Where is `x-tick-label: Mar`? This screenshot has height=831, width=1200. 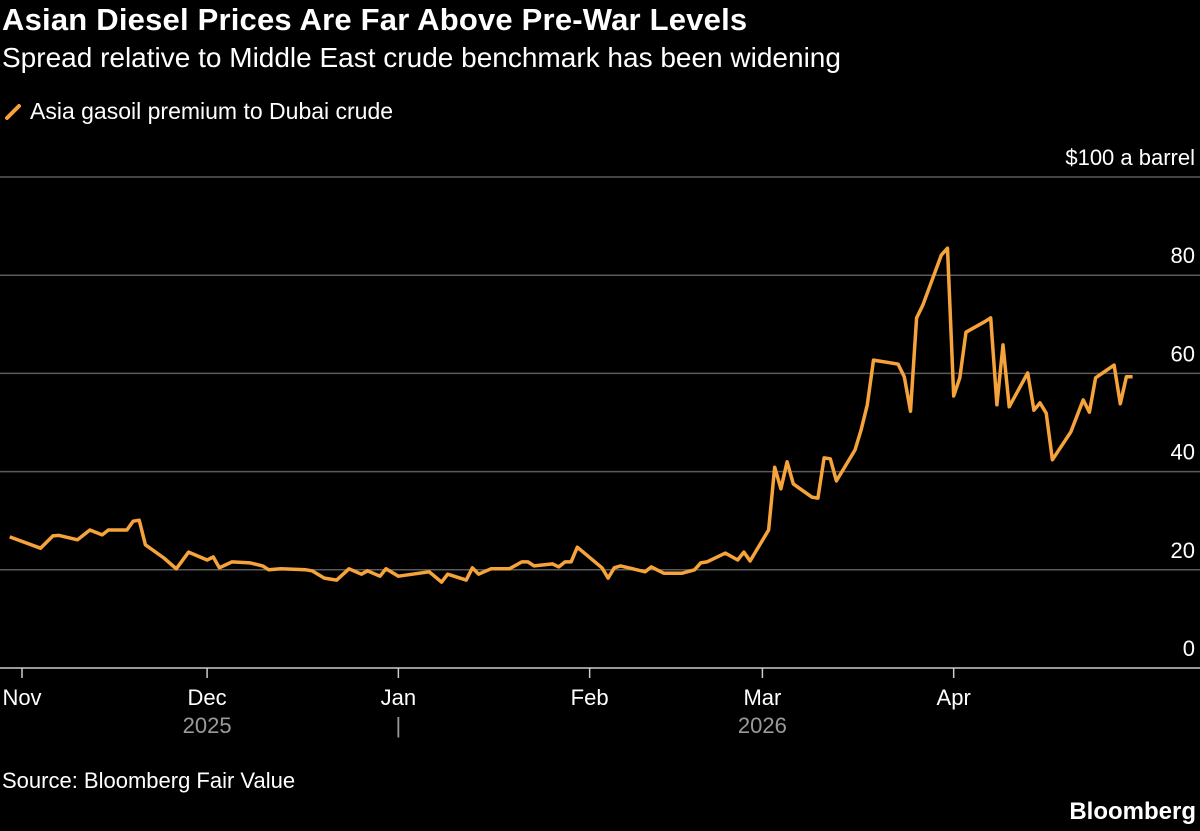
x-tick-label: Mar is located at coordinates (762, 697).